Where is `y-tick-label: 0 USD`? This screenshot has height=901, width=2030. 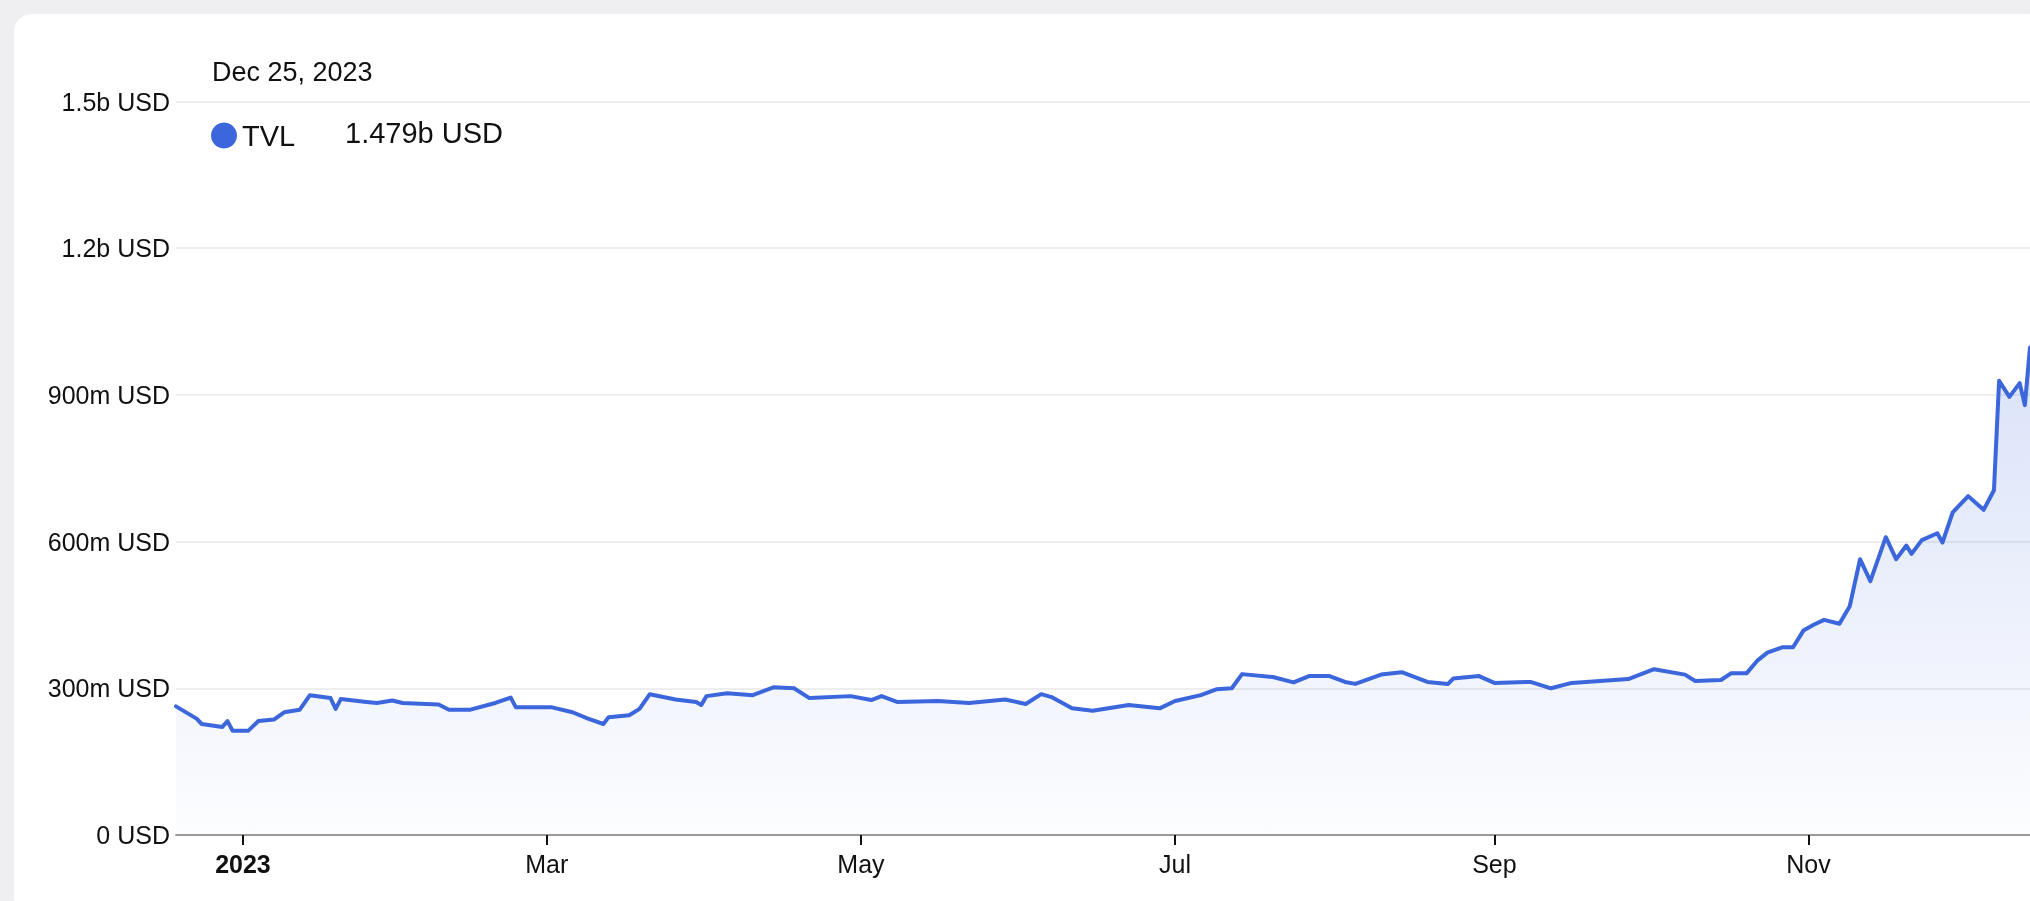 y-tick-label: 0 USD is located at coordinates (133, 835).